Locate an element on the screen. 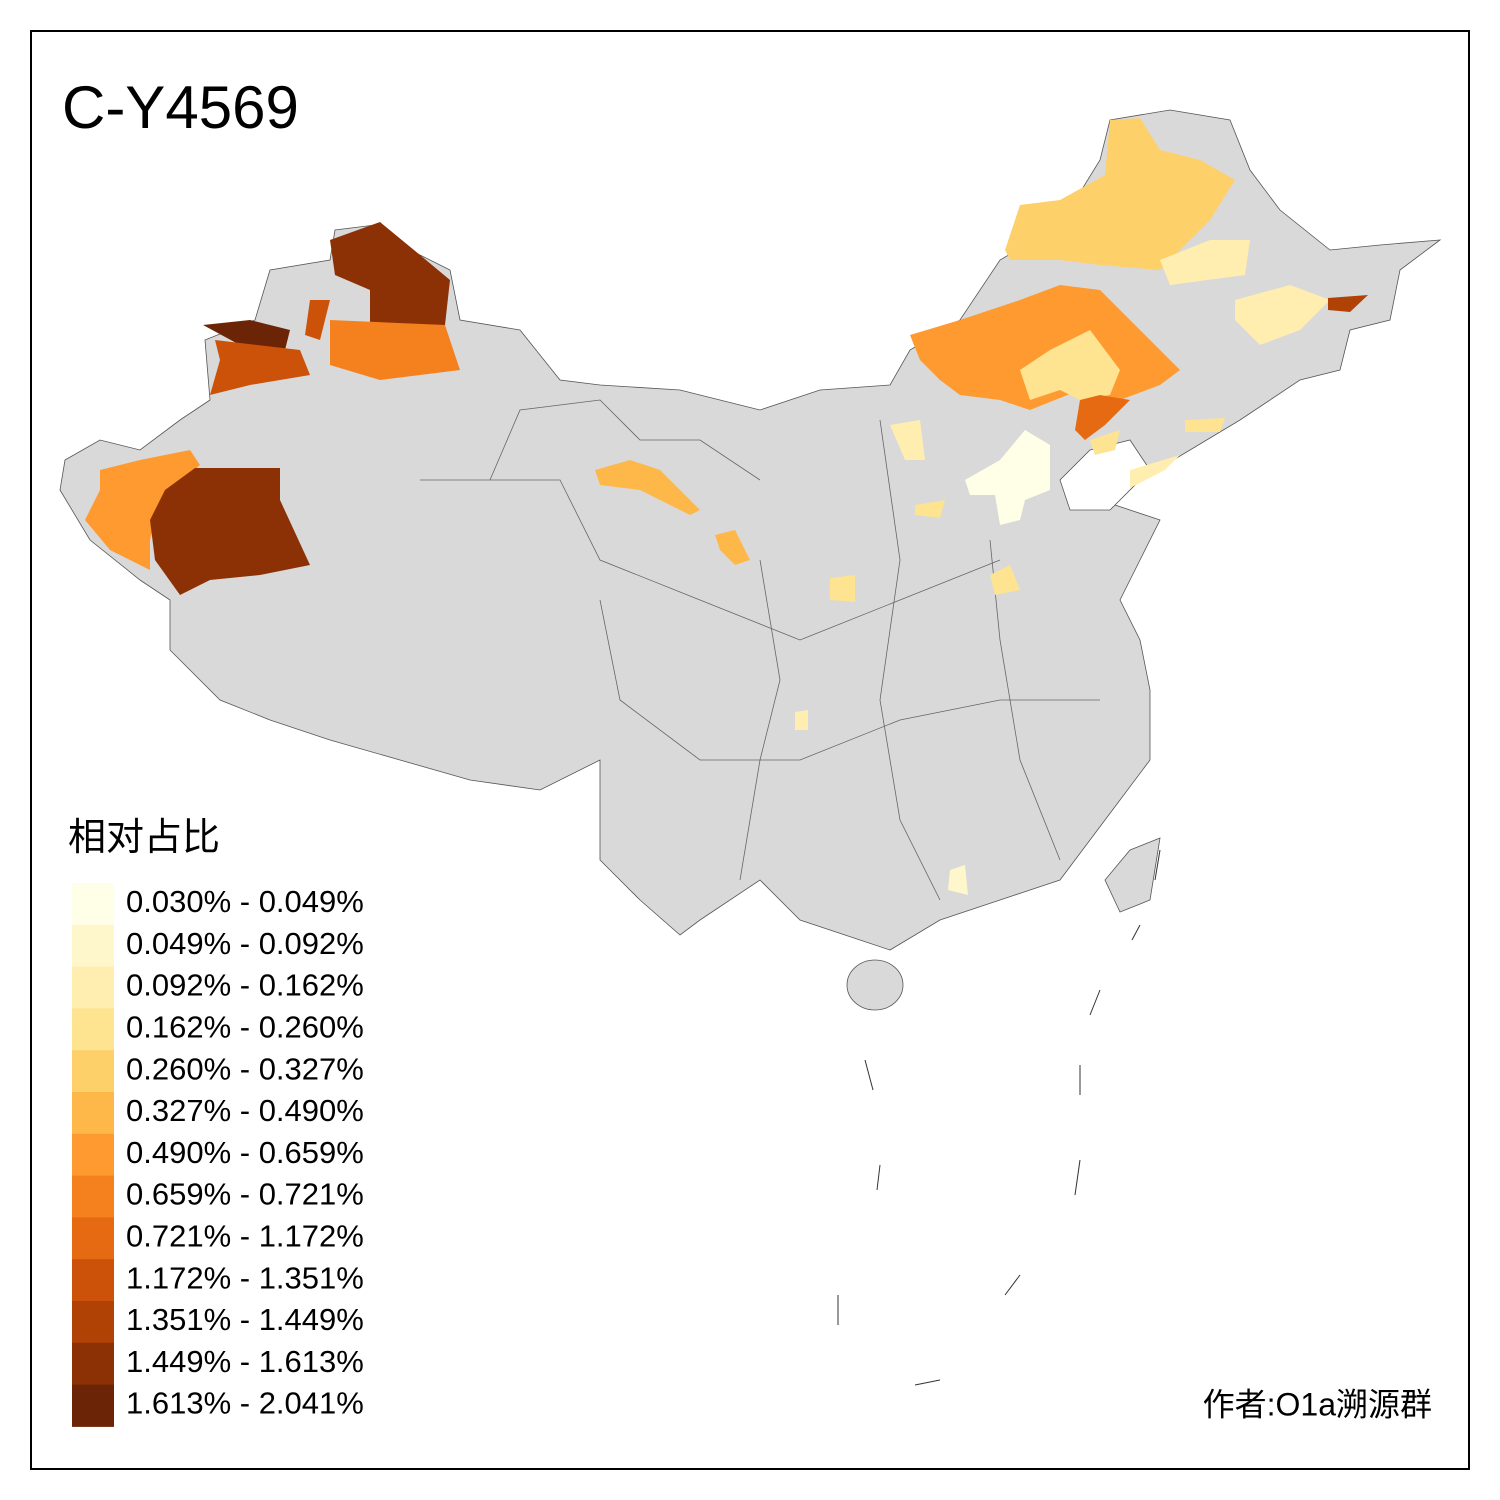 This screenshot has height=1500, width=1500. map-title: C-Y4569 is located at coordinates (180, 107).